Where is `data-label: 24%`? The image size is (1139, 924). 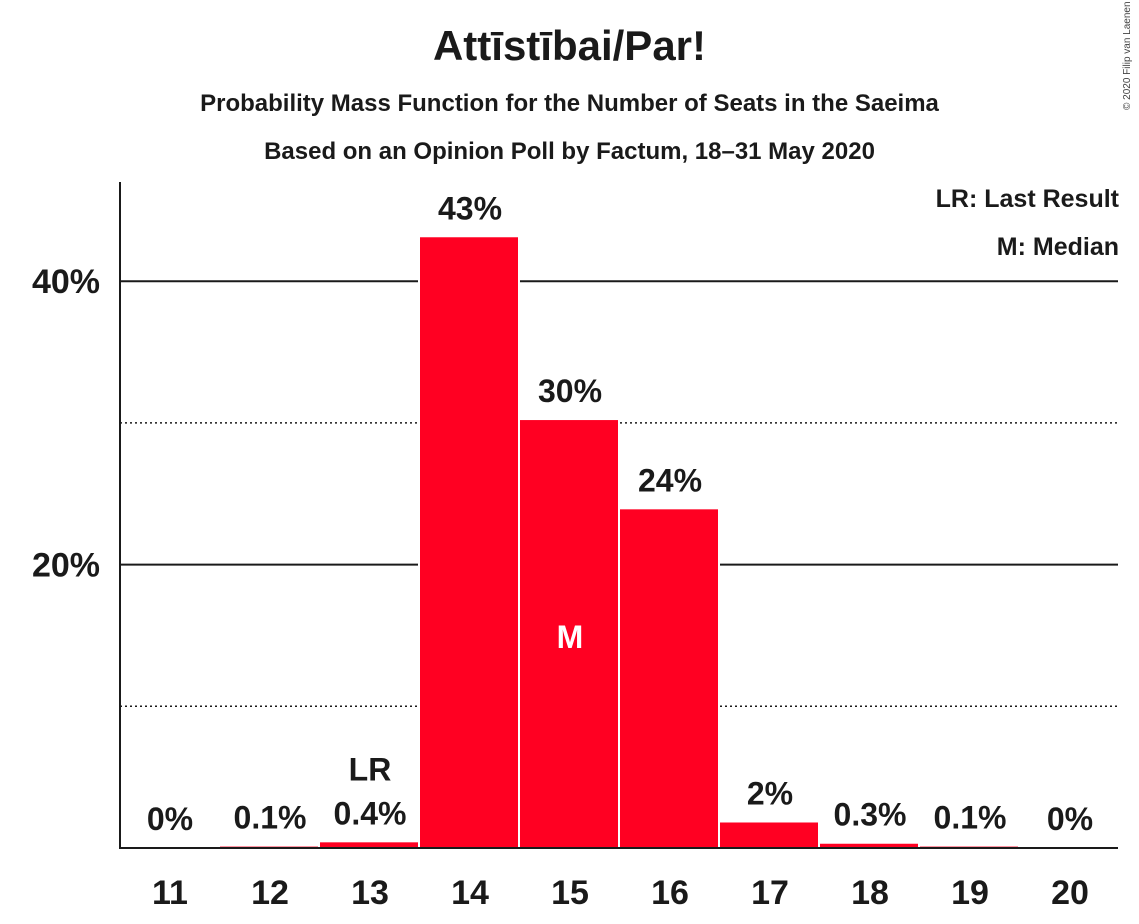
data-label: 24% is located at coordinates (670, 480).